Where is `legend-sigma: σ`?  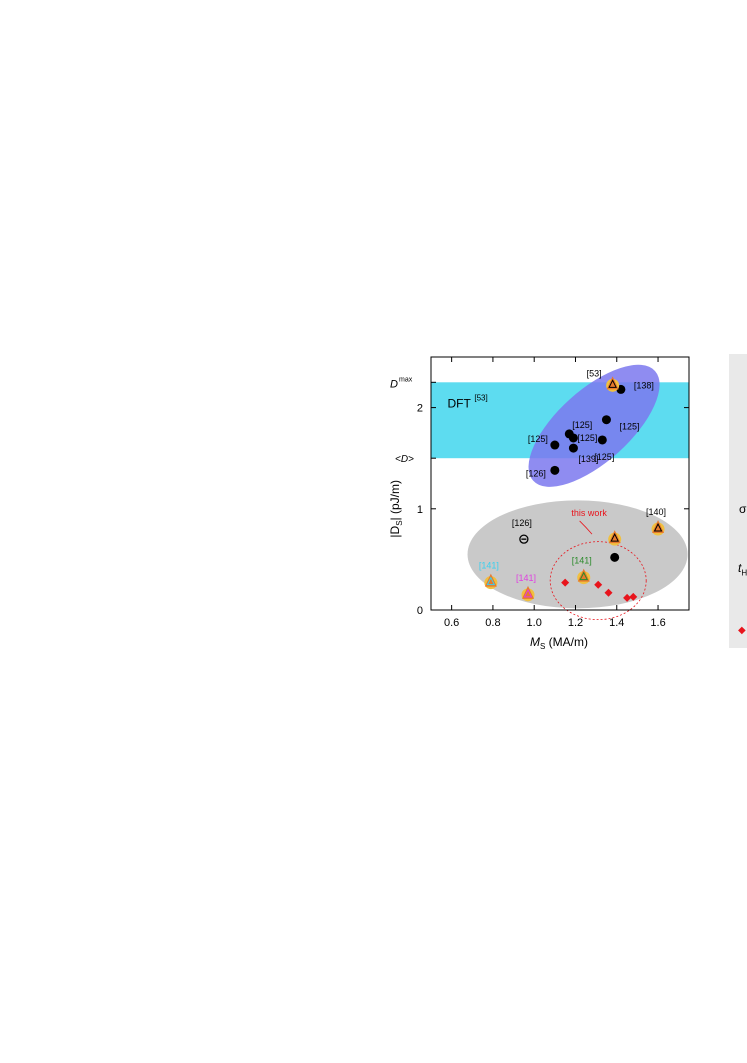
legend-sigma: σ is located at coordinates (743, 509).